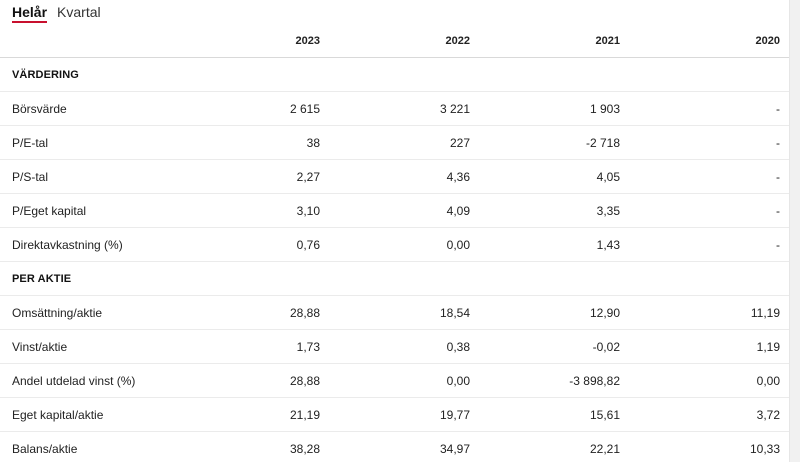 The height and width of the screenshot is (462, 800). I want to click on cell-value: 10,33, so click(710, 446).